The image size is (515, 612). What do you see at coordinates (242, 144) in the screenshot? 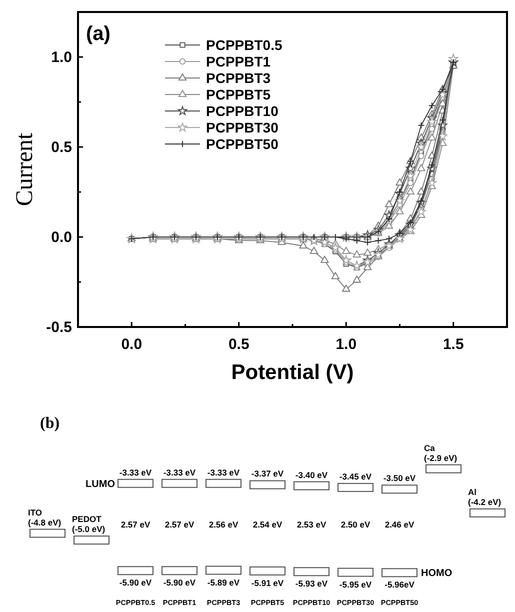
I see `legend-label: PCPPBT50` at bounding box center [242, 144].